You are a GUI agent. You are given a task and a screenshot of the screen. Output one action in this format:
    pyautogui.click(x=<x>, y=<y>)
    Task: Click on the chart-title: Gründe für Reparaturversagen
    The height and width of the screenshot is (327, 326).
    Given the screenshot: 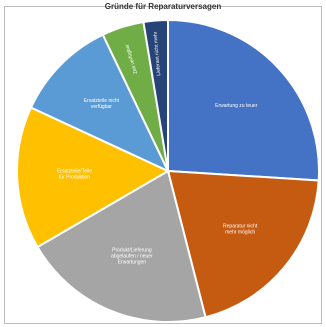 What is the action you would take?
    pyautogui.click(x=163, y=6)
    